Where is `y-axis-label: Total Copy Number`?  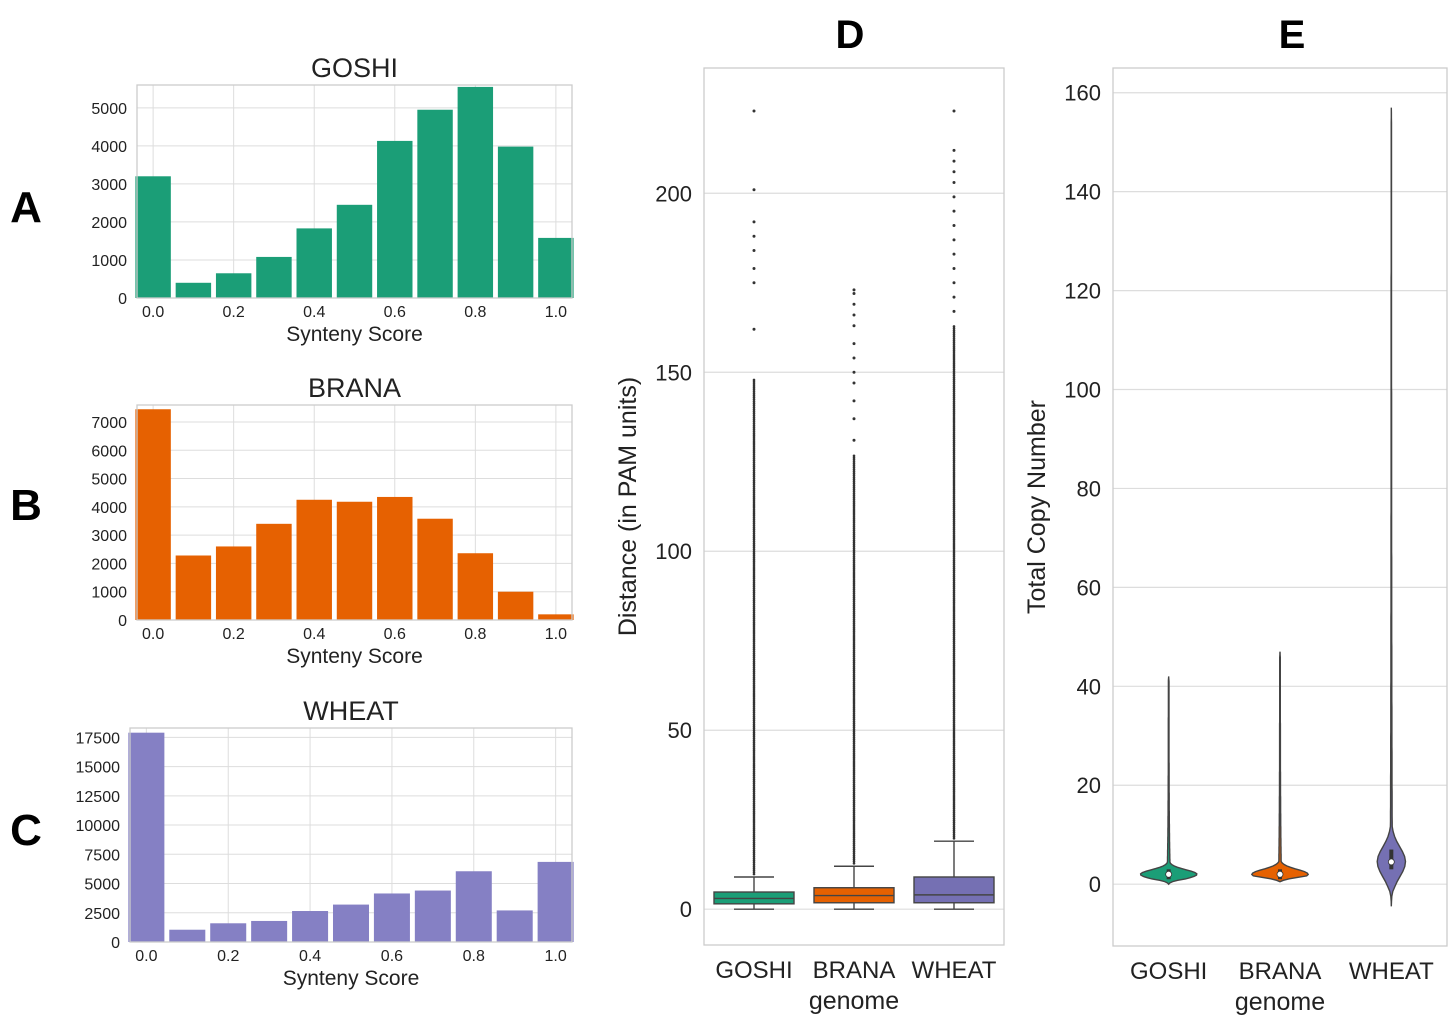 y-axis-label: Total Copy Number is located at coordinates (1037, 507).